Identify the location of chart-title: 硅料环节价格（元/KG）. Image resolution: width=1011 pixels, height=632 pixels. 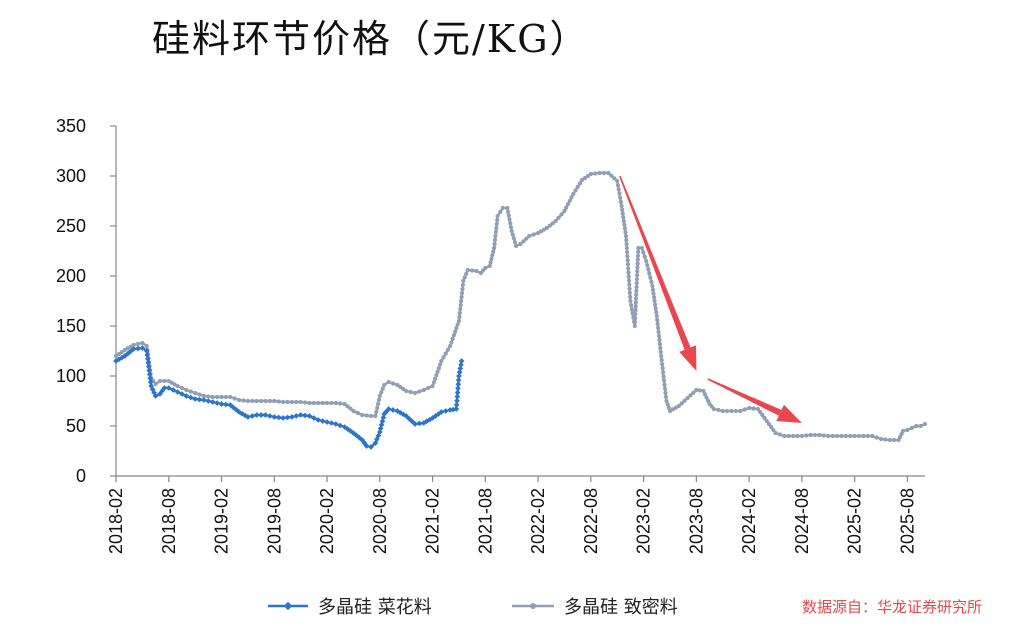
(371, 39).